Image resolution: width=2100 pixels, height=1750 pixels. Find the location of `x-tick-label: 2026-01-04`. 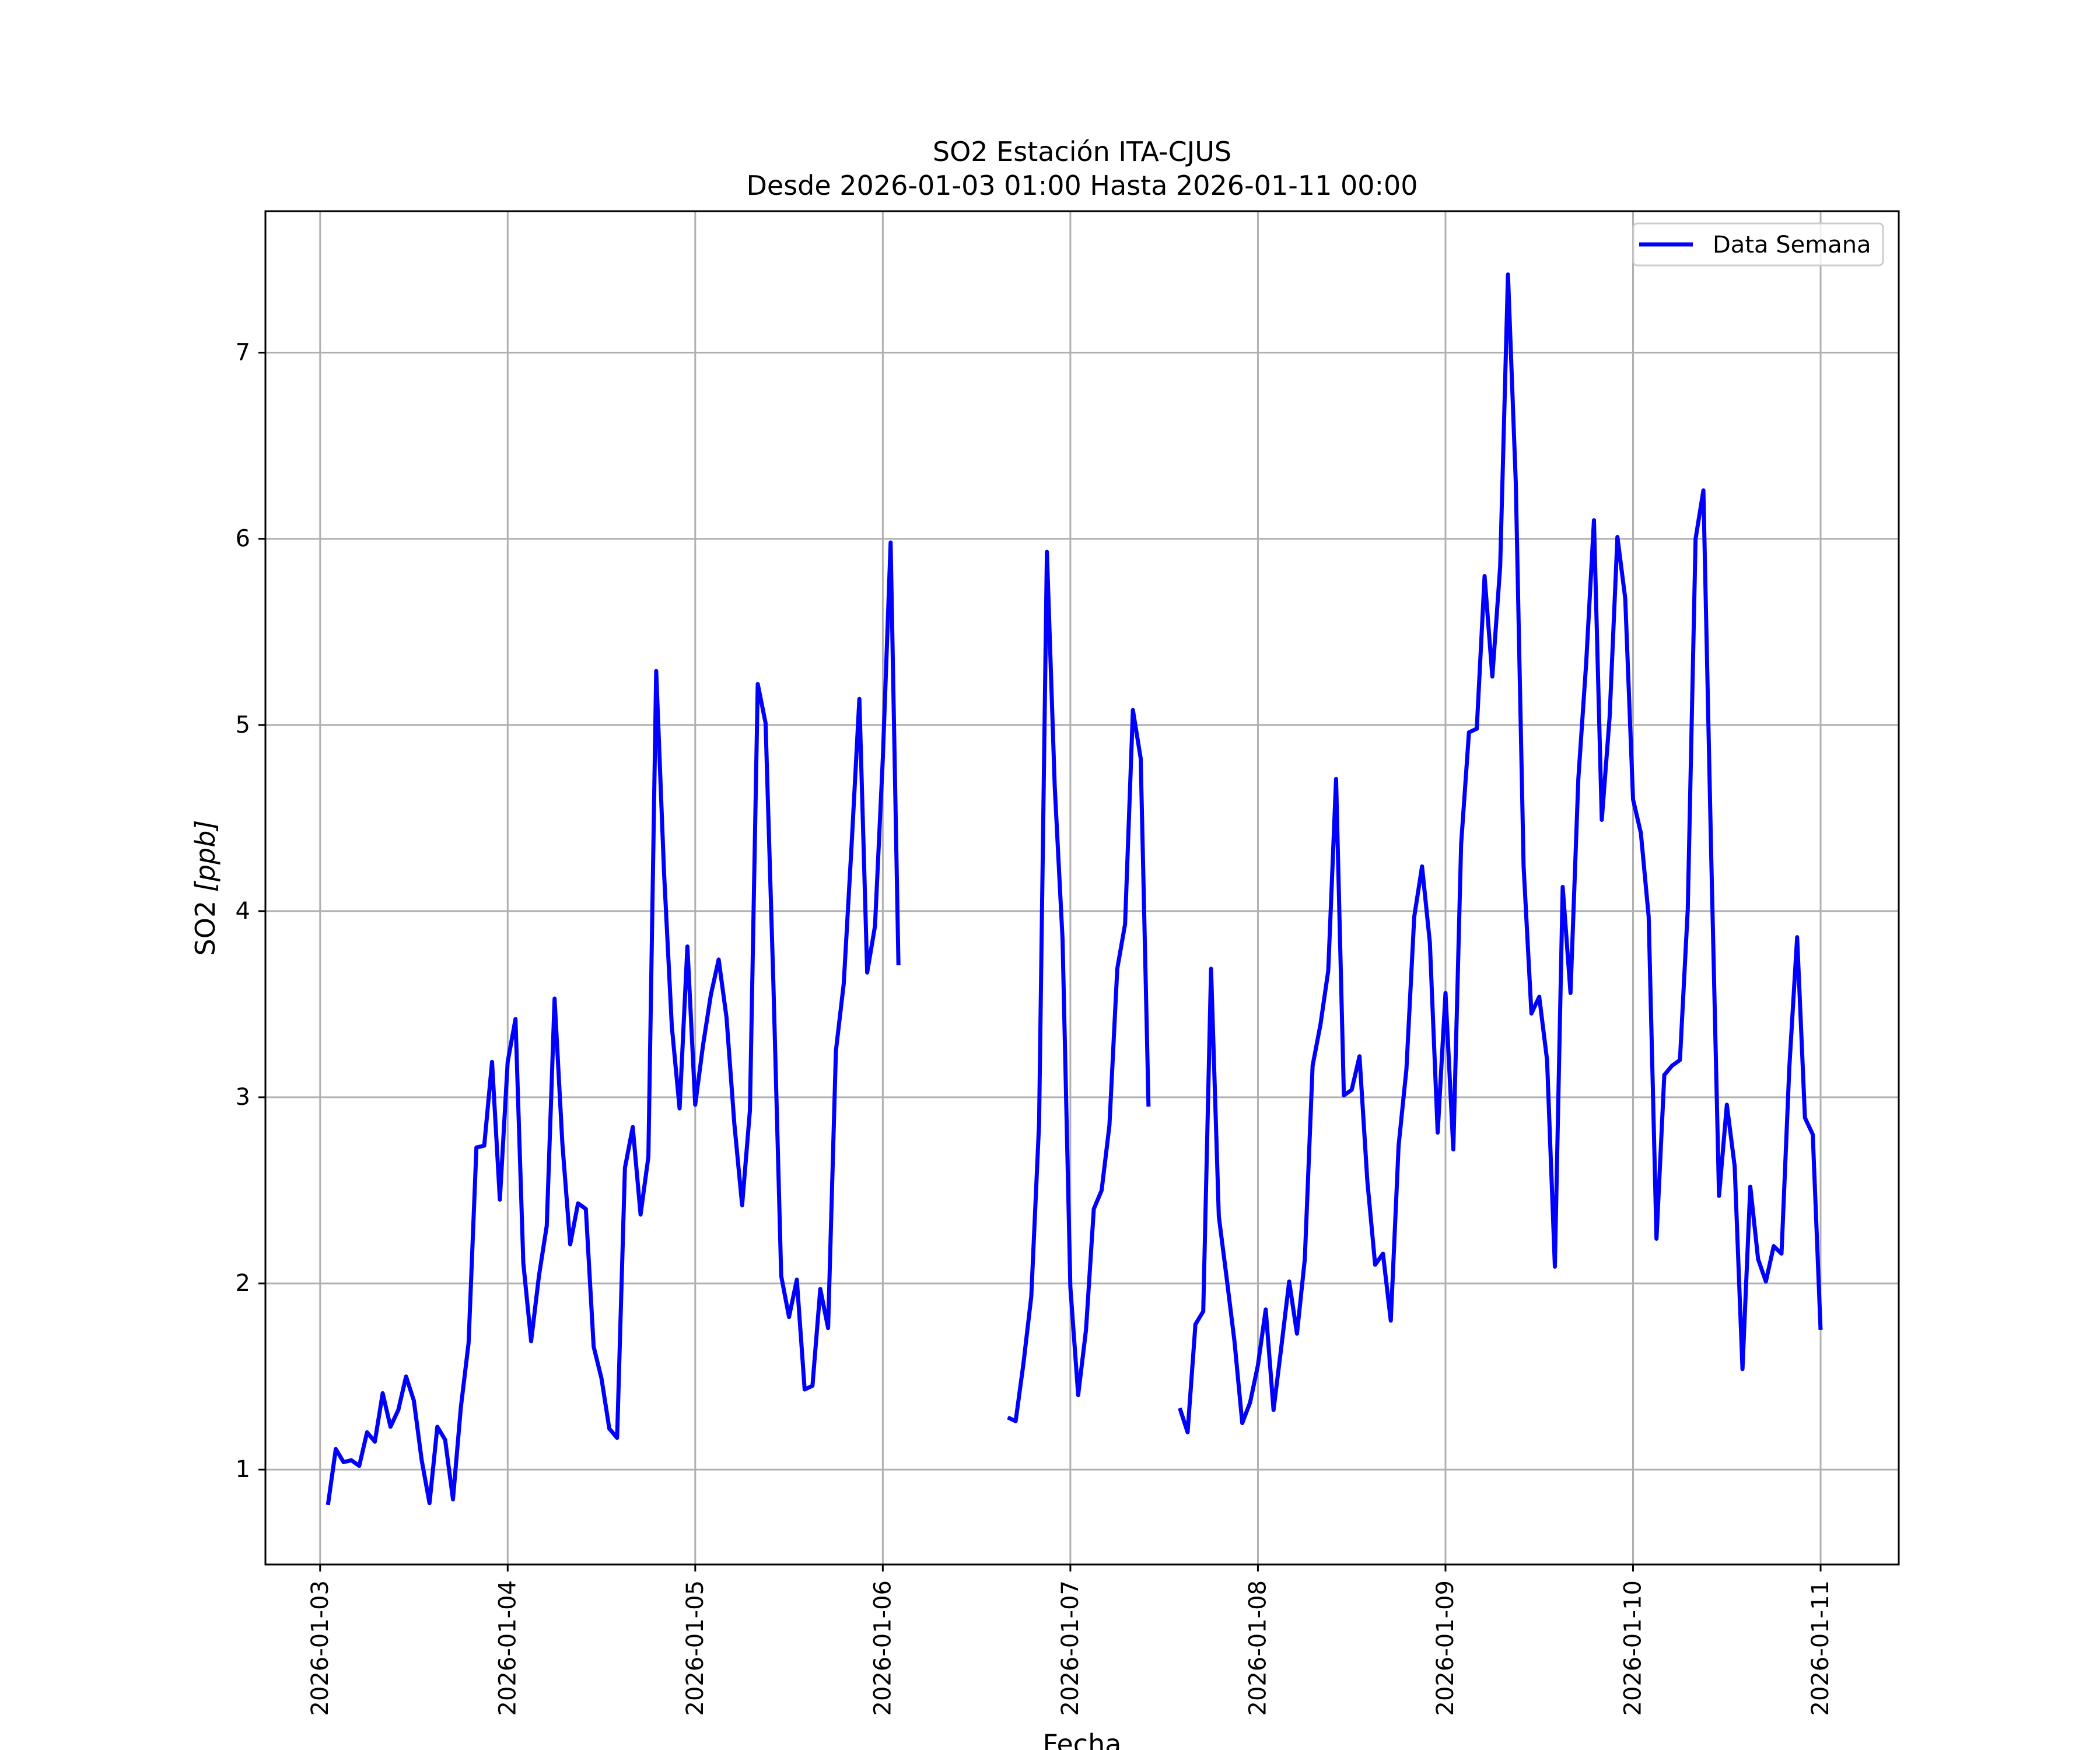

x-tick-label: 2026-01-04 is located at coordinates (508, 1648).